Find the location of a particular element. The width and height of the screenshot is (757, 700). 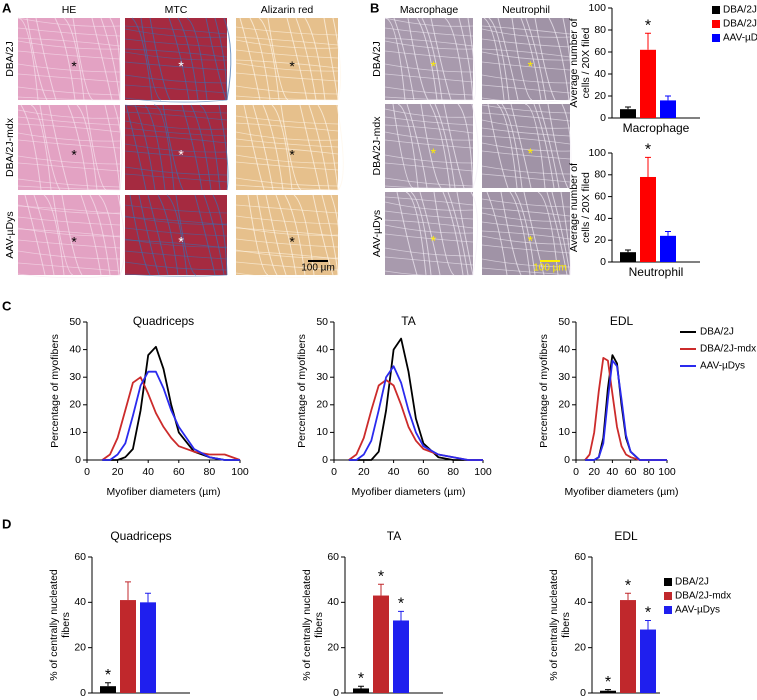

line-series is located at coordinates (626, 410).